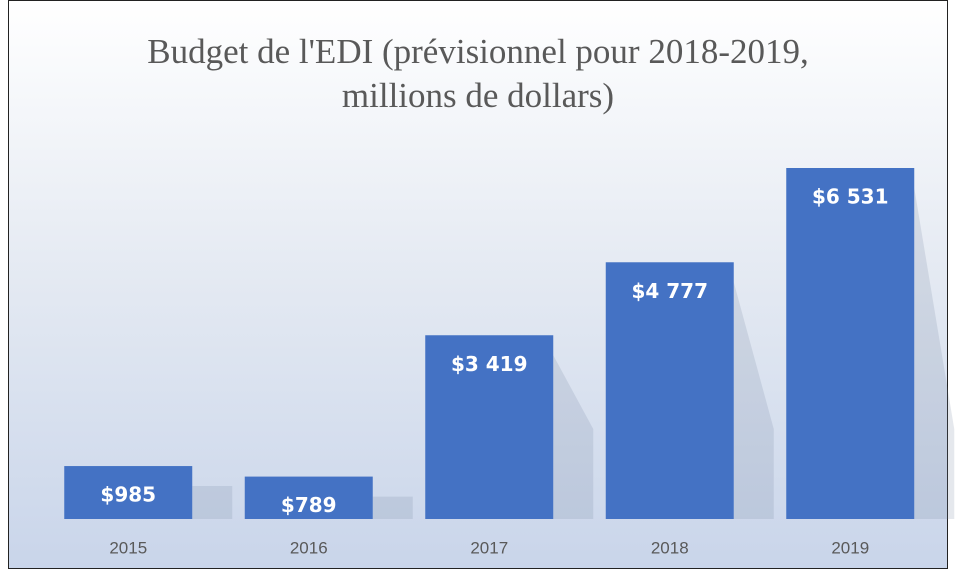 This screenshot has height=575, width=956. Describe the element at coordinates (489, 547) in the screenshot. I see `x-tick-label: 2017` at that location.